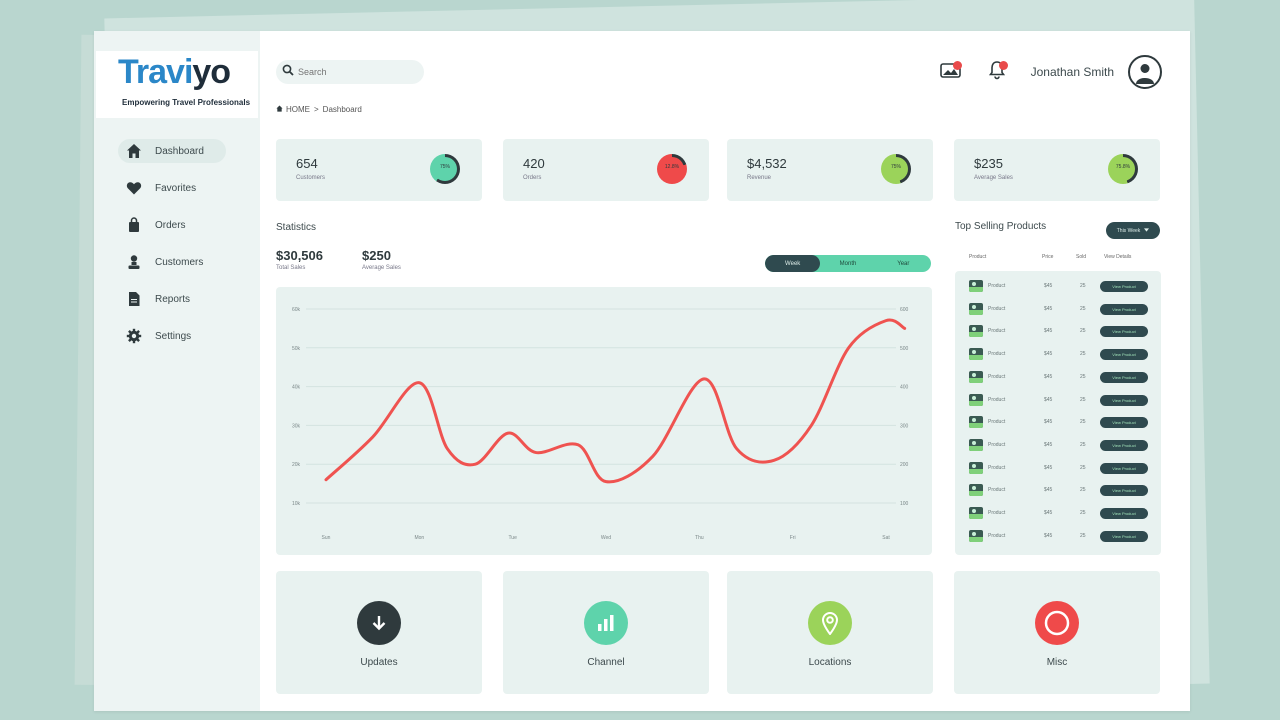 This screenshot has width=1280, height=720. Describe the element at coordinates (296, 388) in the screenshot. I see `y-tick-label-left: 40k` at that location.